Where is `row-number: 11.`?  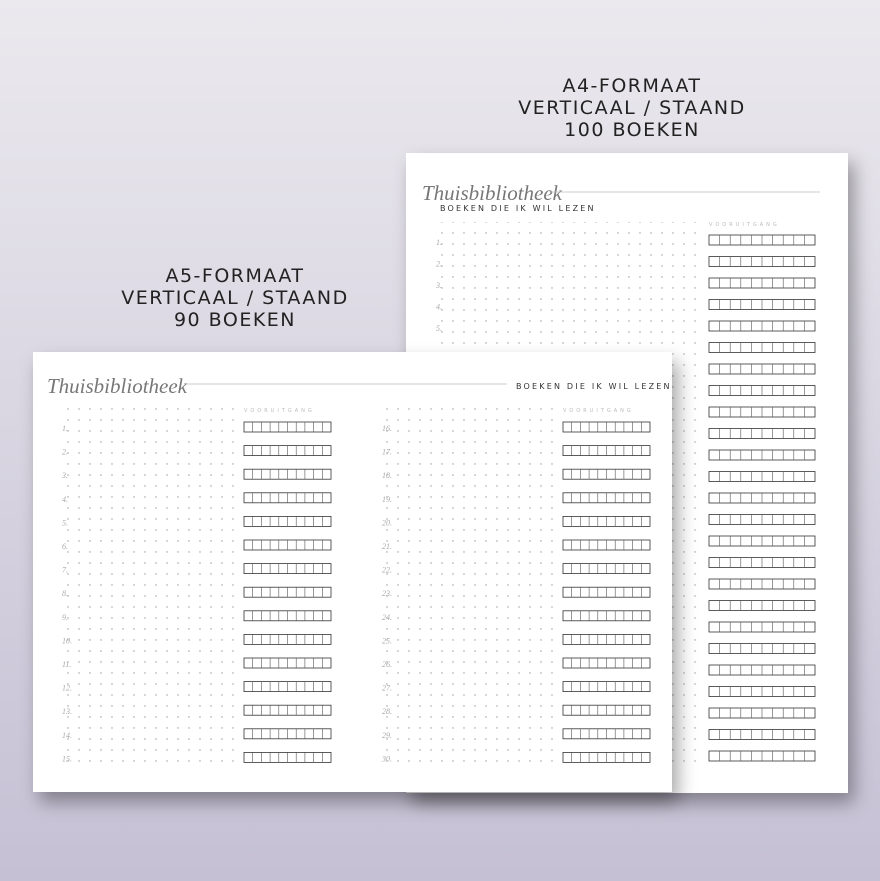 row-number: 11. is located at coordinates (66, 664).